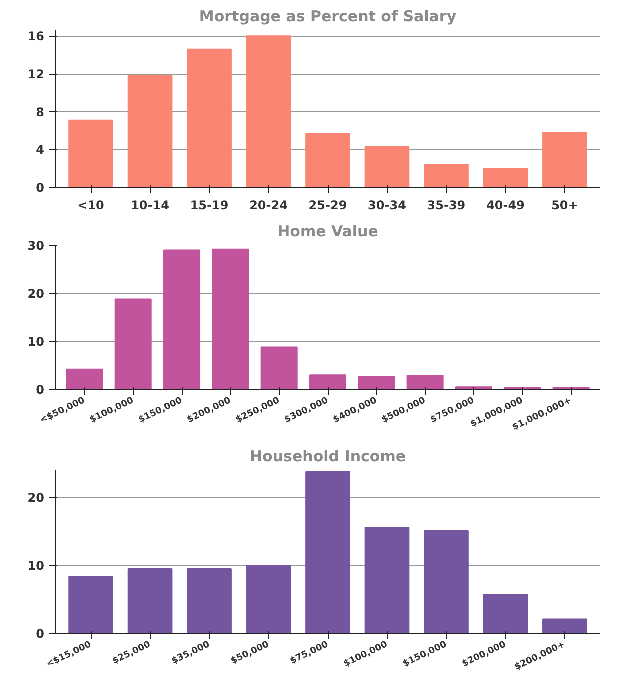 This screenshot has width=630, height=687. What do you see at coordinates (446, 205) in the screenshot?
I see `x-tick-label: 35-39` at bounding box center [446, 205].